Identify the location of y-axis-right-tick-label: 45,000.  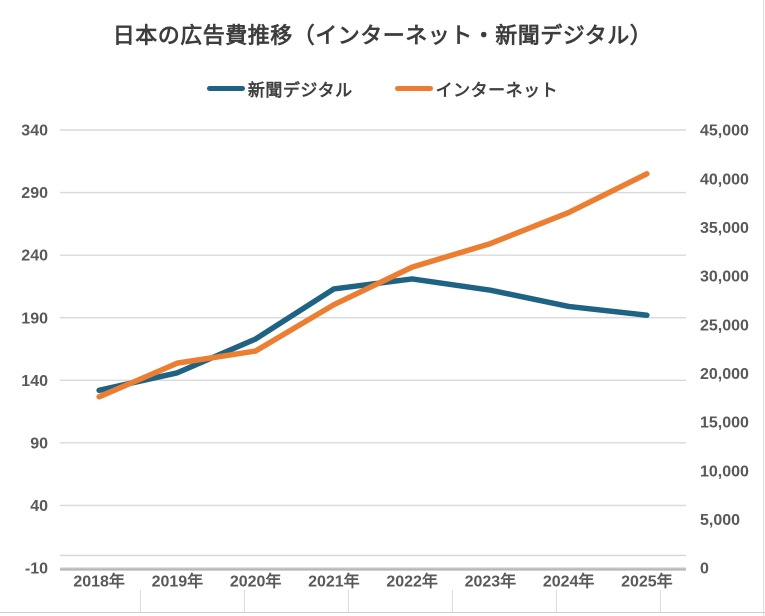
(724, 131).